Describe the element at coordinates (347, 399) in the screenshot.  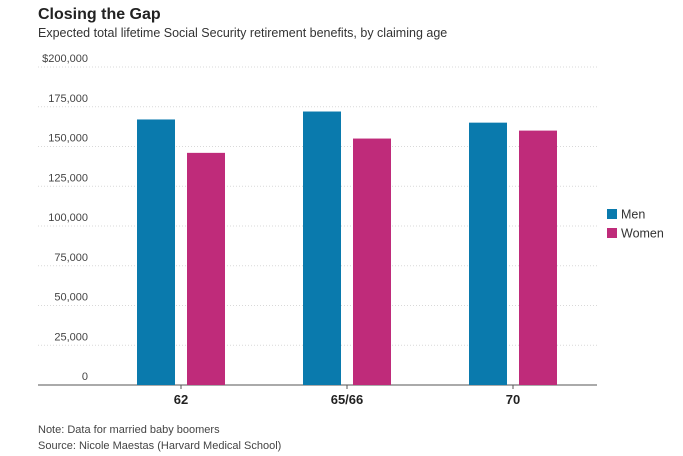
I see `x-tick-label: 65/66` at that location.